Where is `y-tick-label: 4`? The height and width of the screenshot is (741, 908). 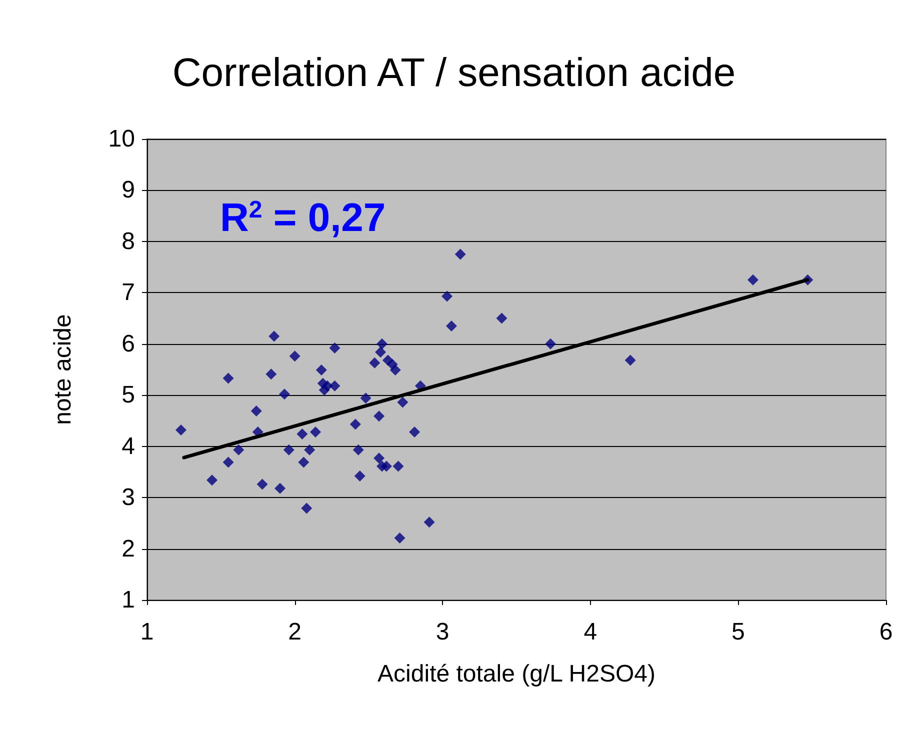 y-tick-label: 4 is located at coordinates (128, 446).